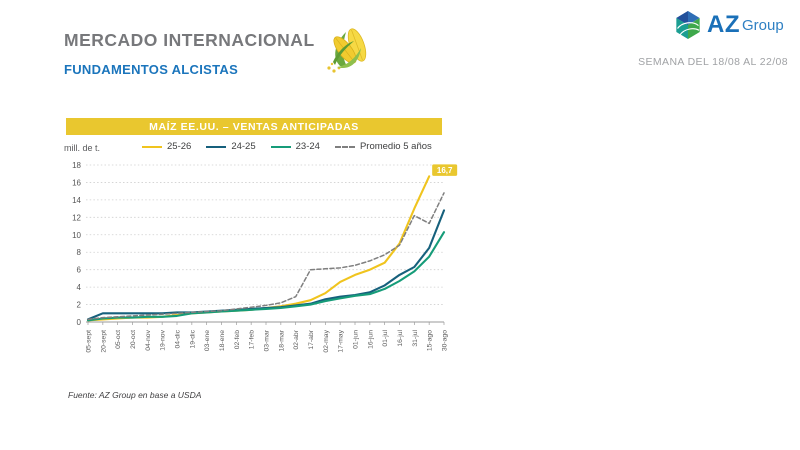 This screenshot has height=450, width=800. Describe the element at coordinates (395, 146) in the screenshot. I see `legend-label: Promedio 5 años` at that location.